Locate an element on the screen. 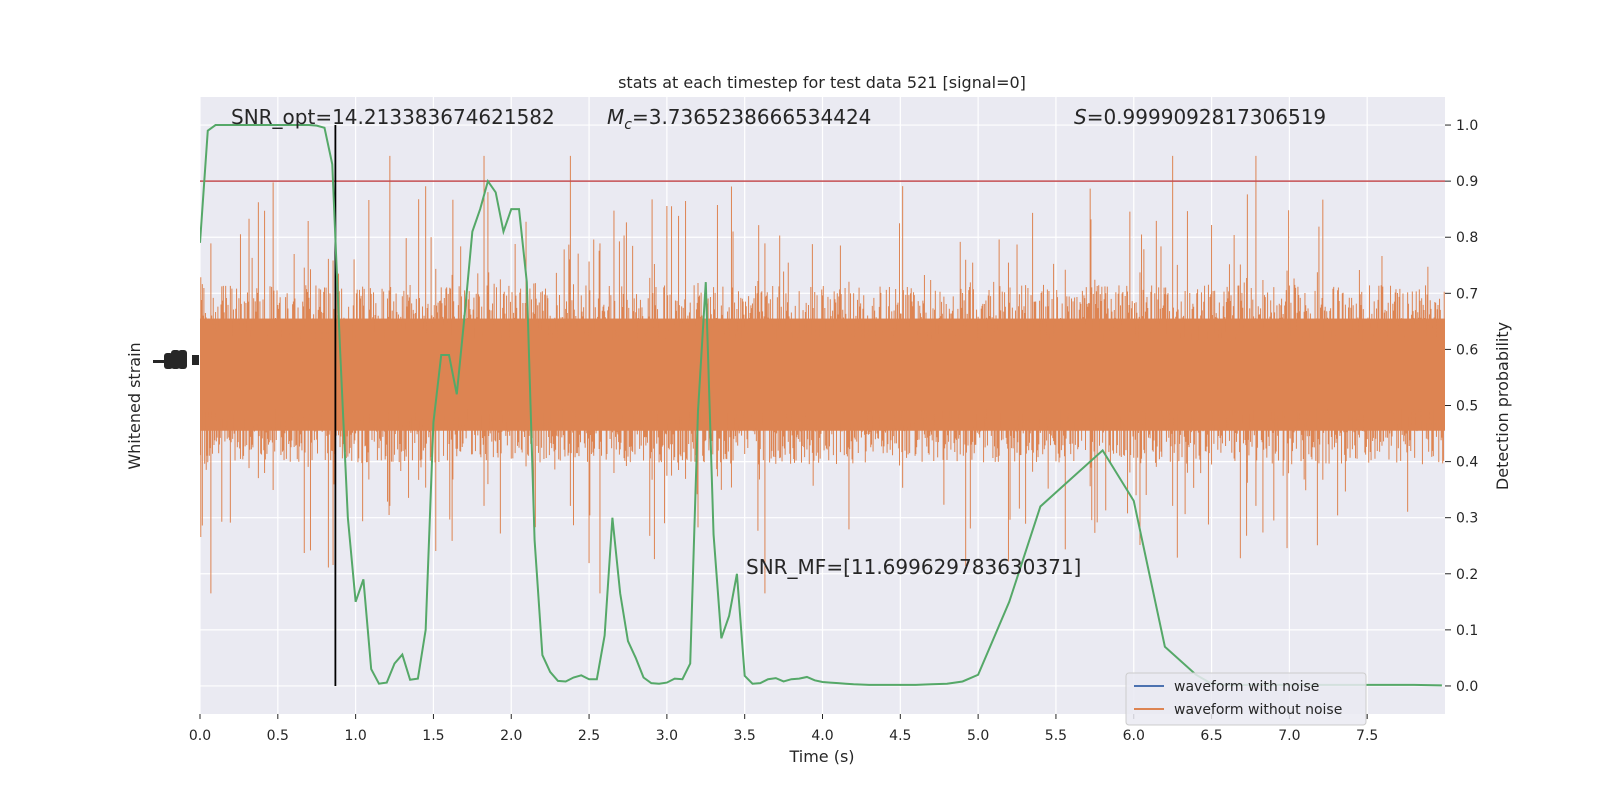  y-right-tick-label: 0.7 is located at coordinates (1467, 294).